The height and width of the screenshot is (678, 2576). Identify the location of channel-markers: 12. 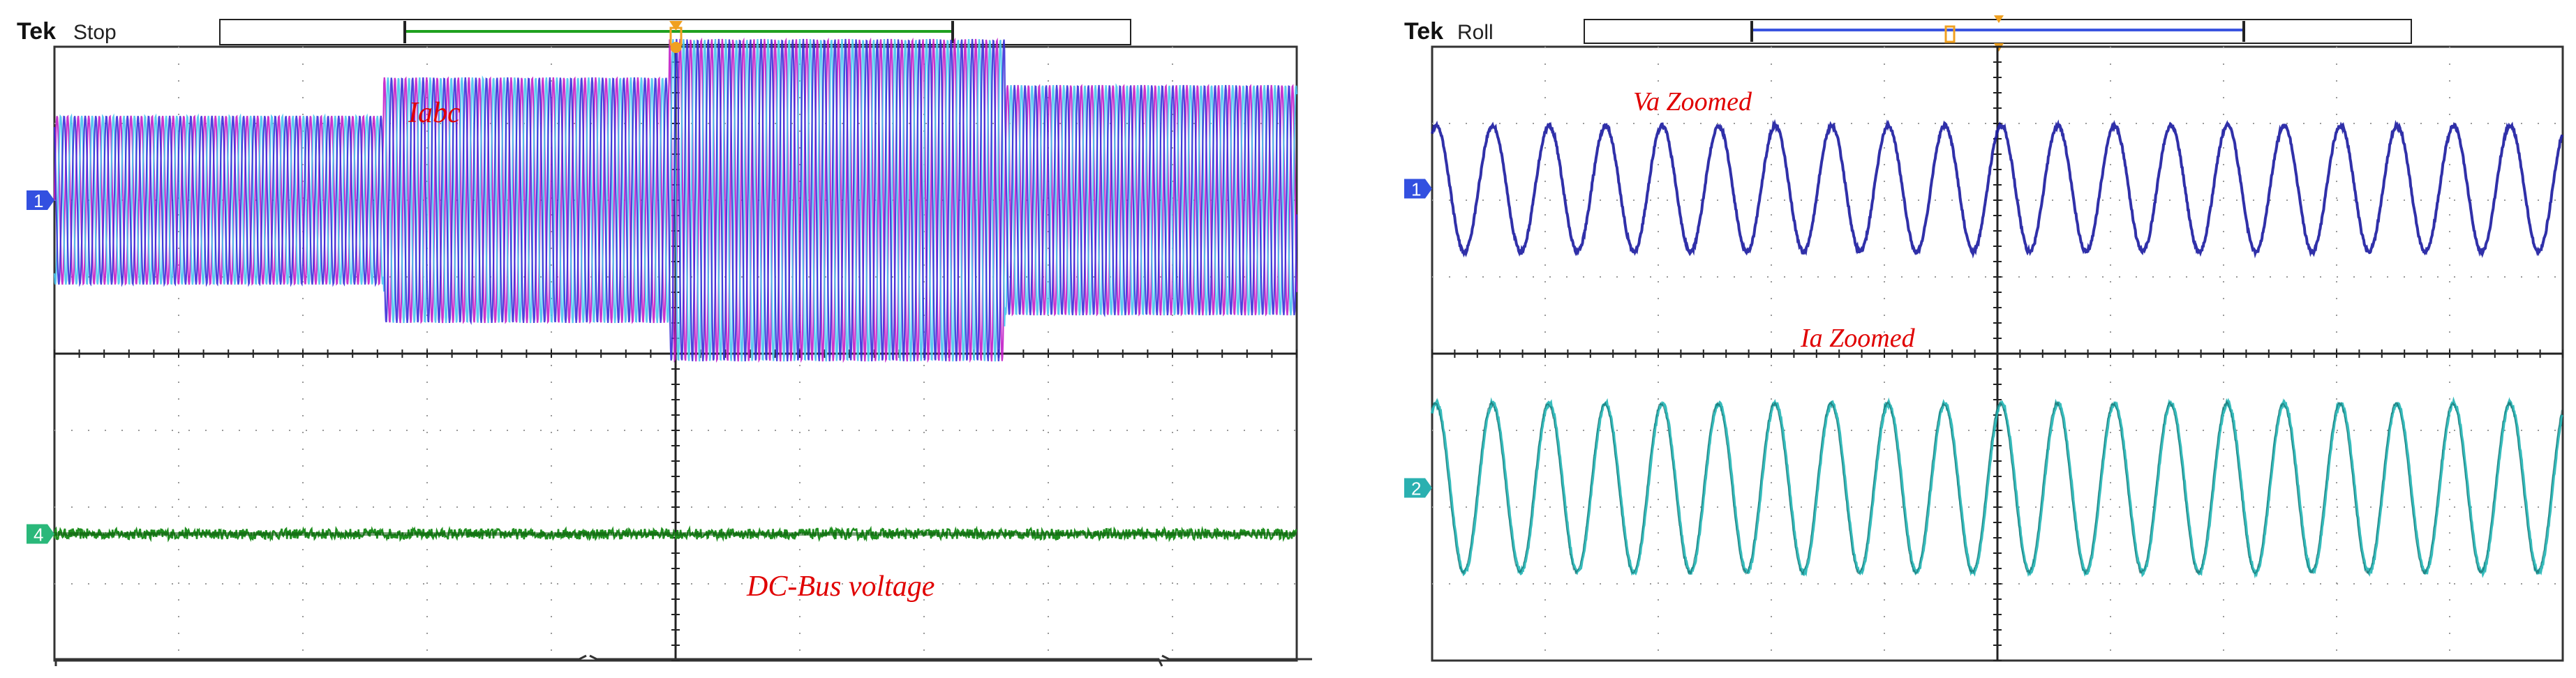
(1418, 339).